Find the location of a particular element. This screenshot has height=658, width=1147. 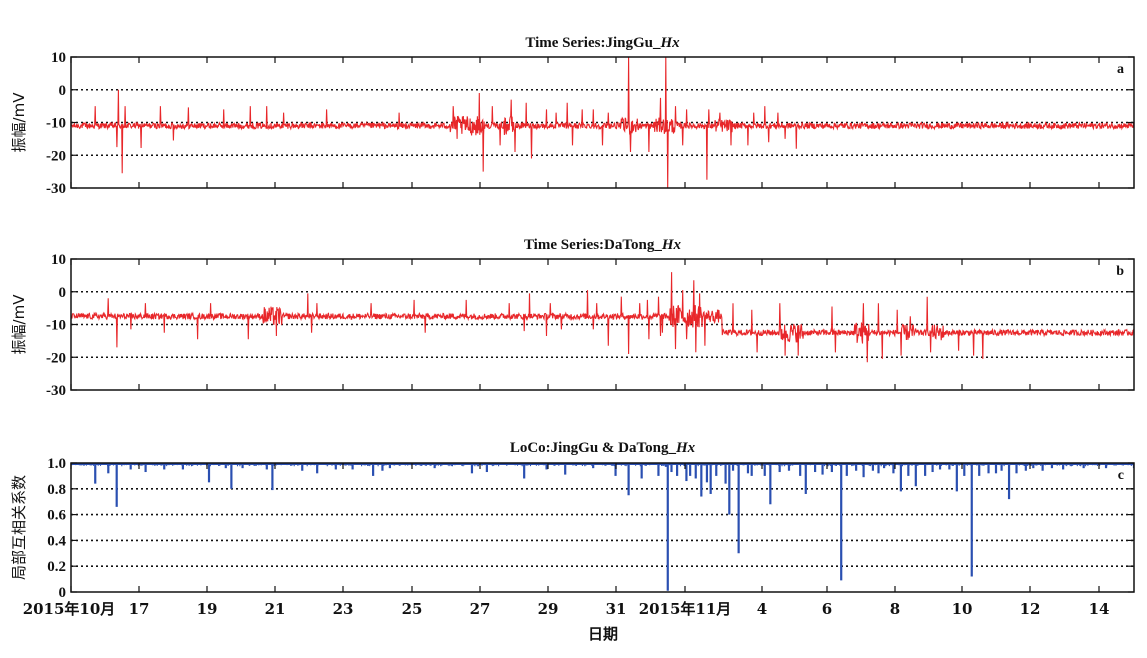

y-tick-label: 0.2 is located at coordinates (56, 567).